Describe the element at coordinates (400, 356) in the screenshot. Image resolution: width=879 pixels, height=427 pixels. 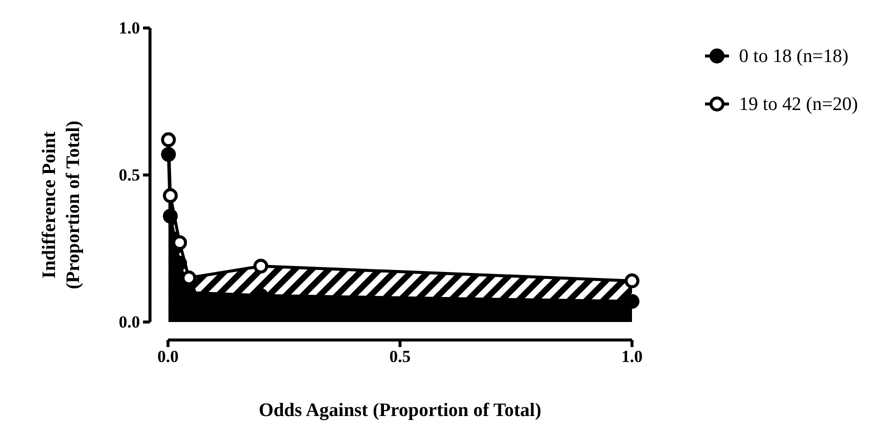
I see `x-tick-label: 0.5` at that location.